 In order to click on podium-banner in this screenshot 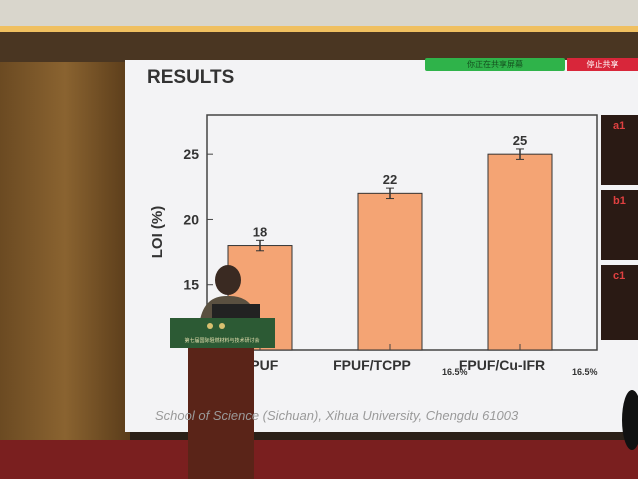, I will do `click(222, 333)`.